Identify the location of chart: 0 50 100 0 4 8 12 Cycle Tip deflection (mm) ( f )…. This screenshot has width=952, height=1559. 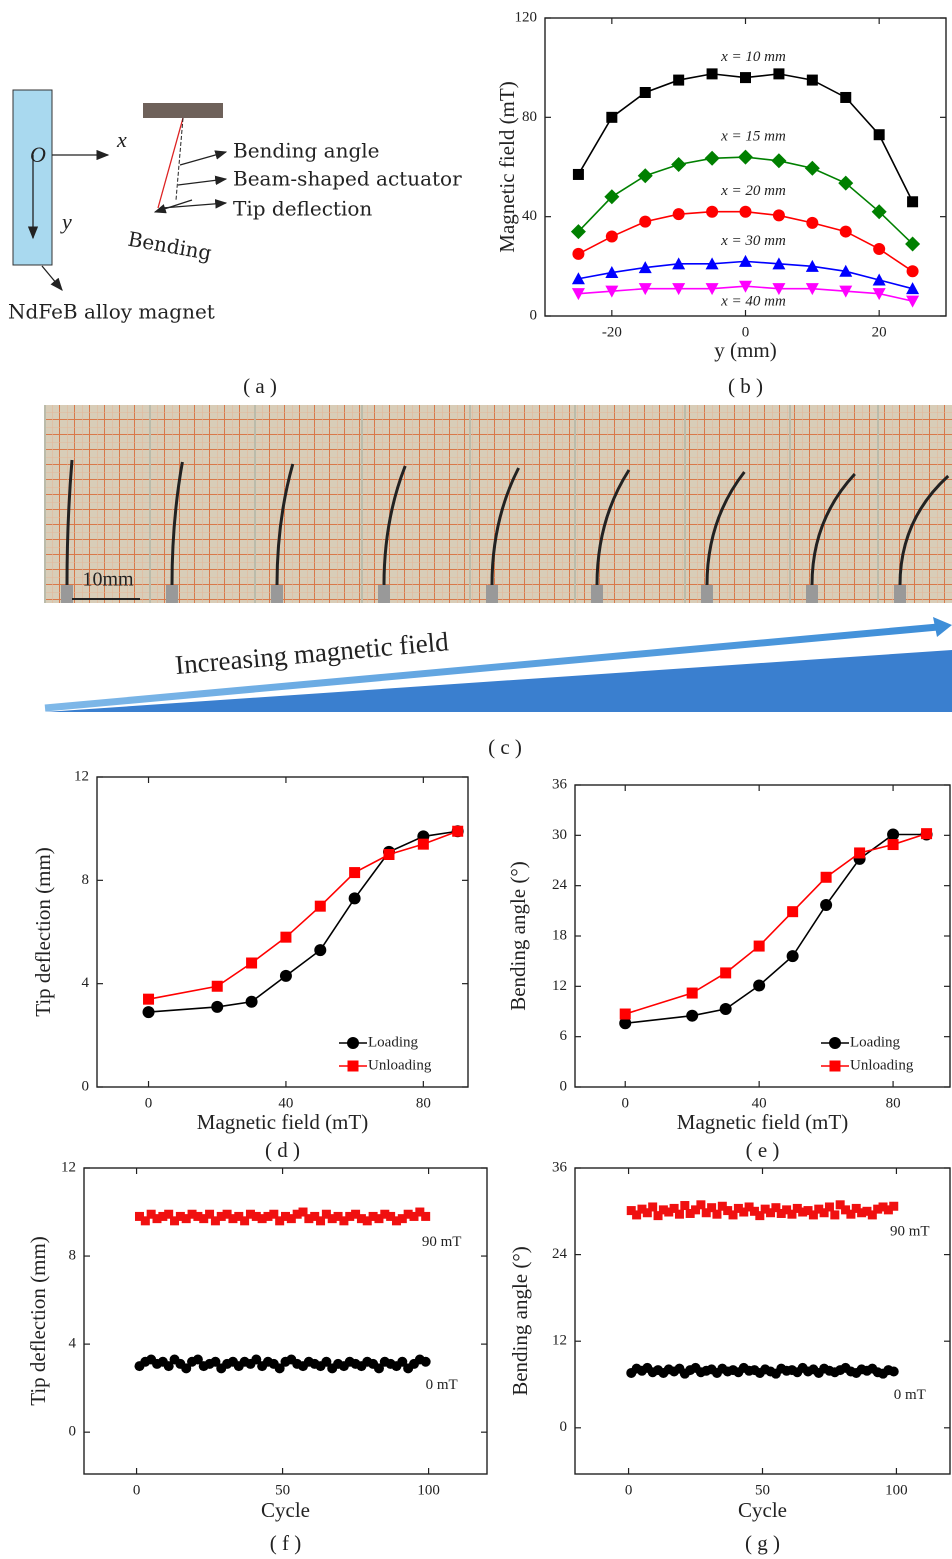
(257, 1357).